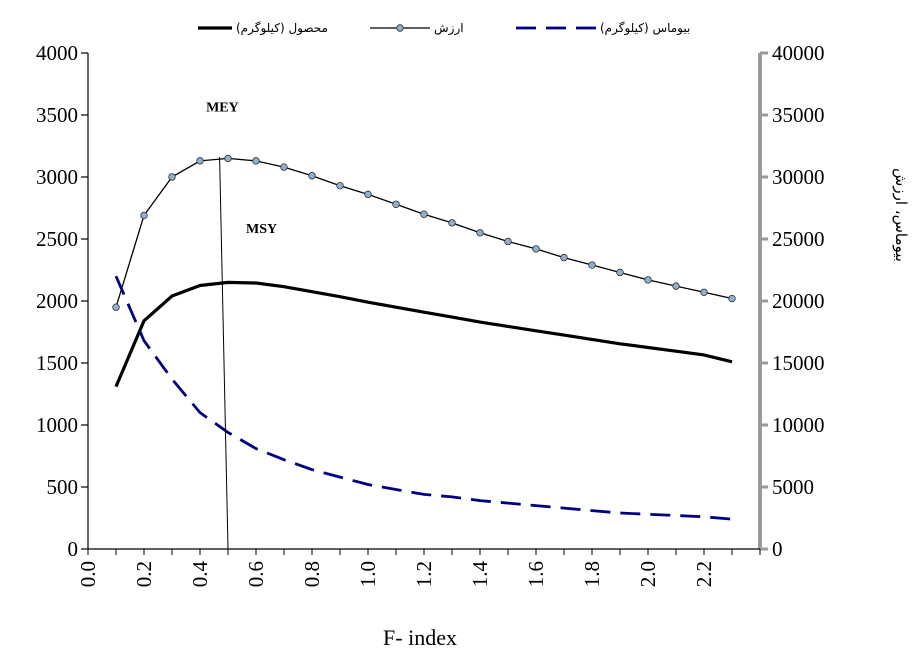 The image size is (912, 660). What do you see at coordinates (704, 574) in the screenshot?
I see `x-tick-label: 2.2` at bounding box center [704, 574].